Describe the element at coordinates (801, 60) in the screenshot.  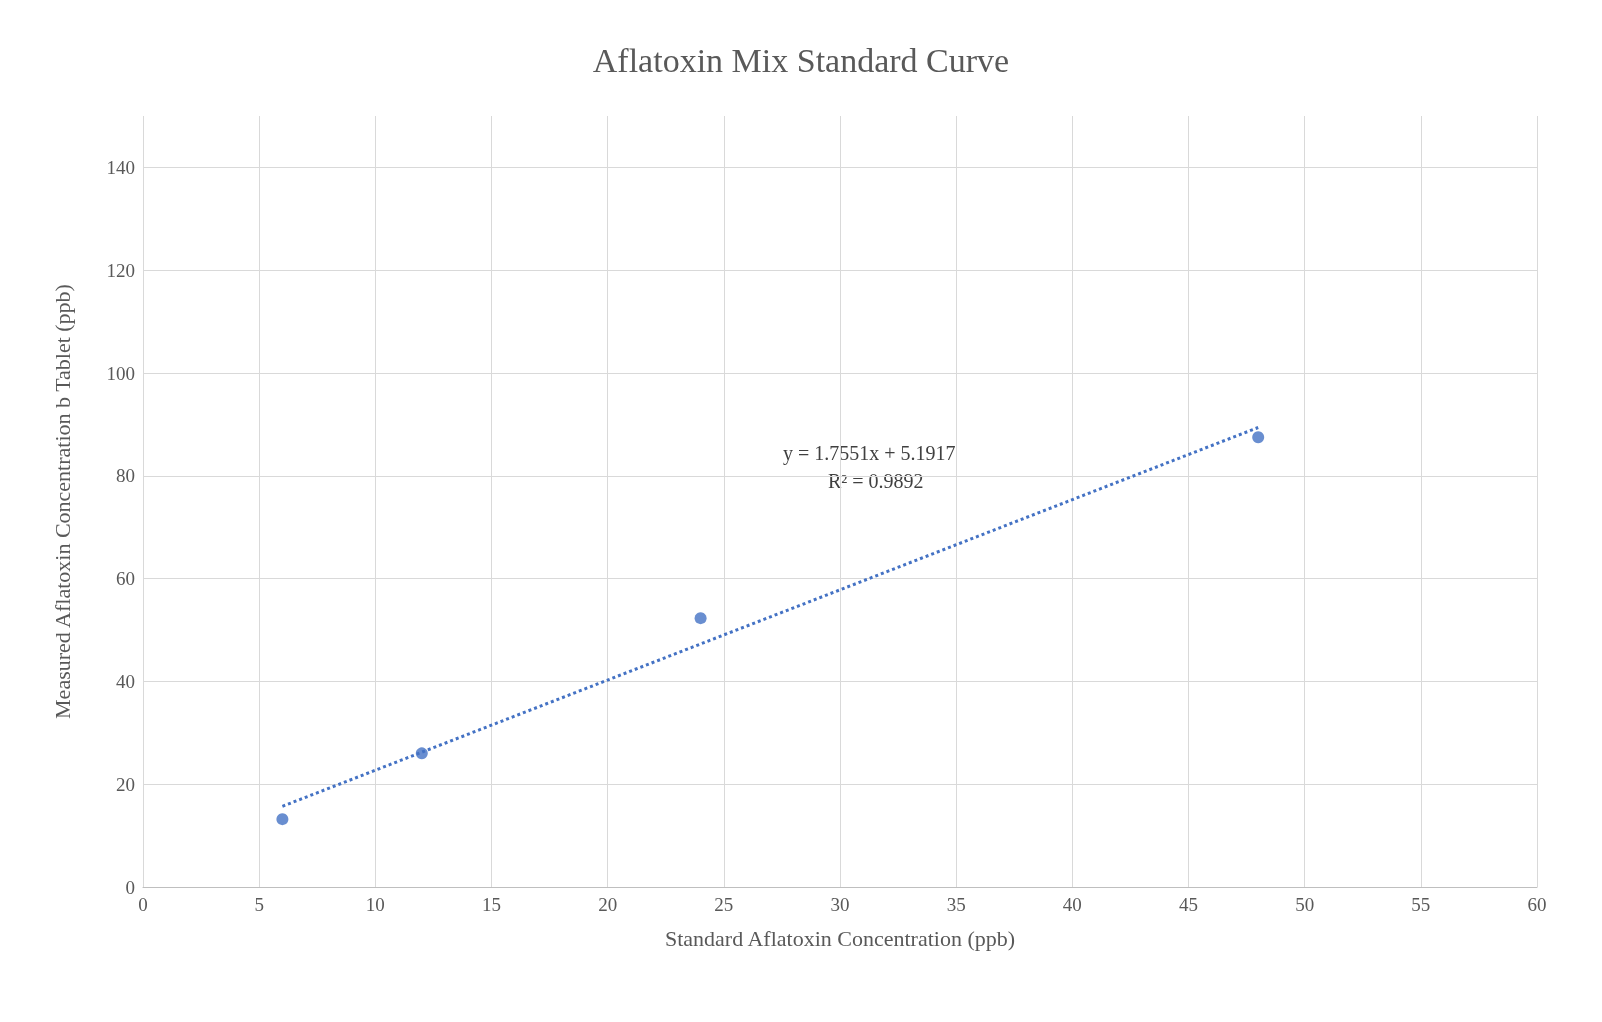
I see `chart-title: Aflatoxin Mix Standard Curve` at that location.